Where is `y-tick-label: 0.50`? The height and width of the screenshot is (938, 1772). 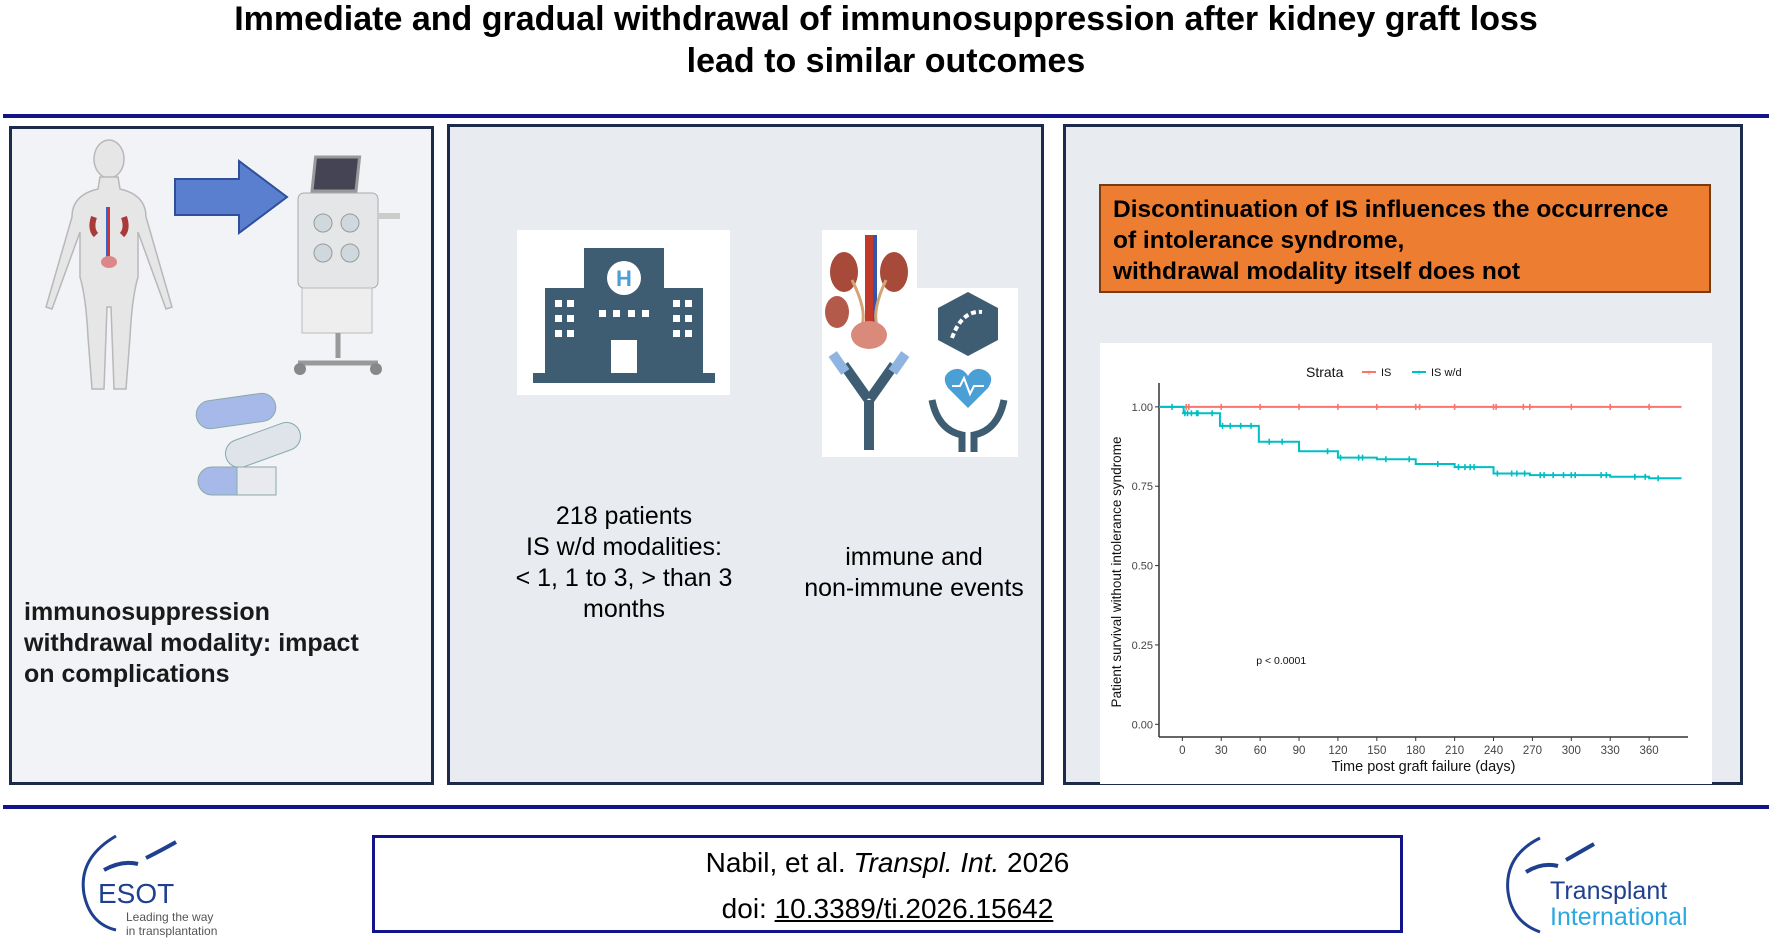
y-tick-label: 0.50 is located at coordinates (1142, 567).